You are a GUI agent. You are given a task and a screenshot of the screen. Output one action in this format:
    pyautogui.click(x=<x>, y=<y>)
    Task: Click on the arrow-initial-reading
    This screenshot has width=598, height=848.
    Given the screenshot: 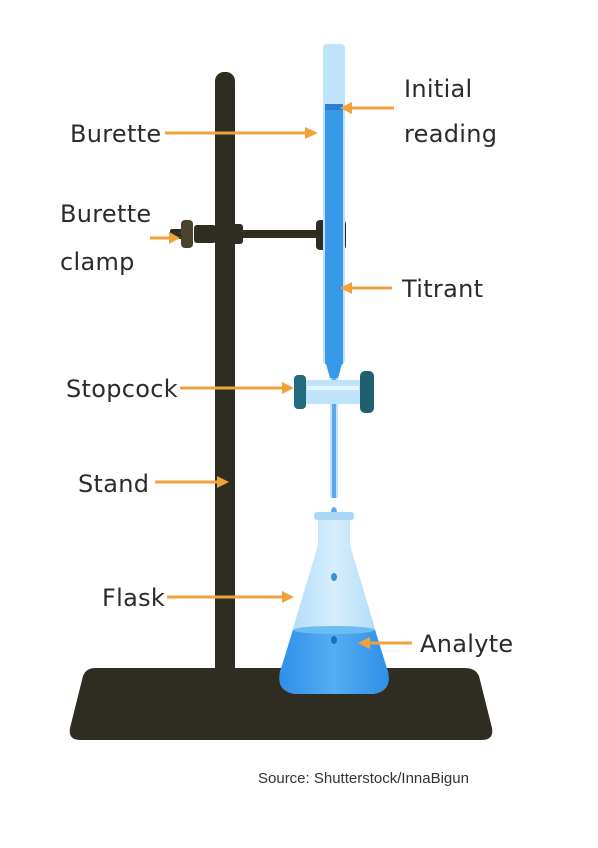 What is the action you would take?
    pyautogui.click(x=367, y=108)
    